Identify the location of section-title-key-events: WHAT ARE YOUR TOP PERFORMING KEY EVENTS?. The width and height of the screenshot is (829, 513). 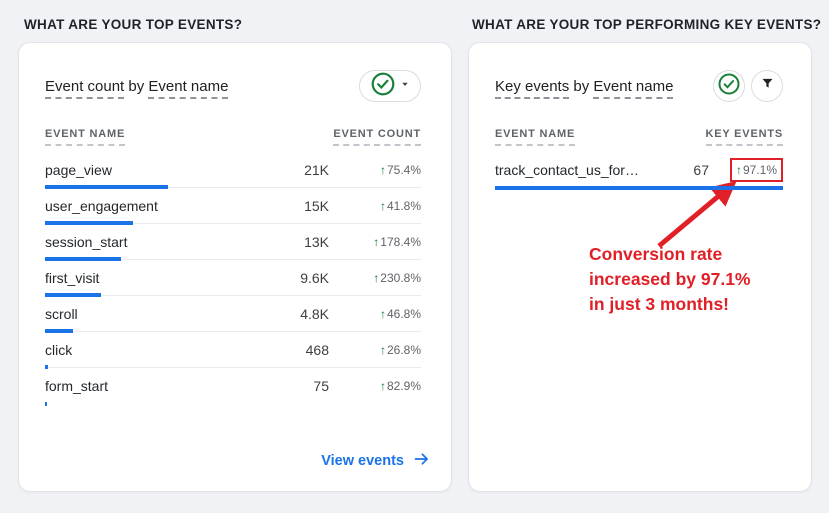
(647, 24).